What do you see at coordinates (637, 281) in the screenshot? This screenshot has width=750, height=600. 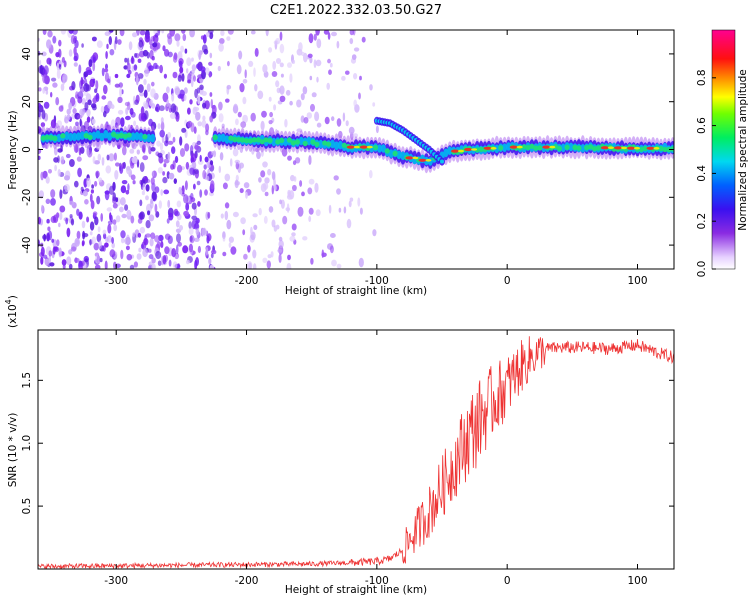 I see `x-tick-label: 100` at bounding box center [637, 281].